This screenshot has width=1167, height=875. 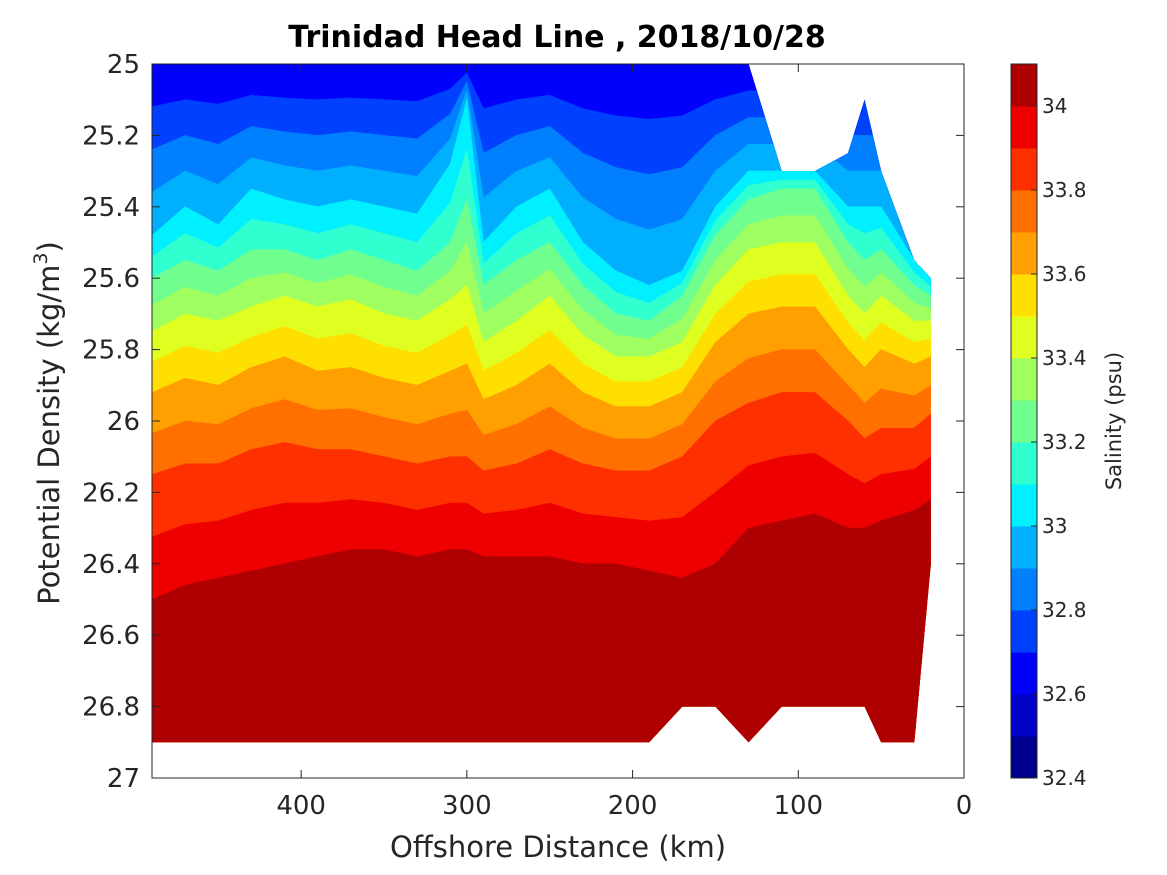 What do you see at coordinates (633, 806) in the screenshot?
I see `x-tick-label: 200` at bounding box center [633, 806].